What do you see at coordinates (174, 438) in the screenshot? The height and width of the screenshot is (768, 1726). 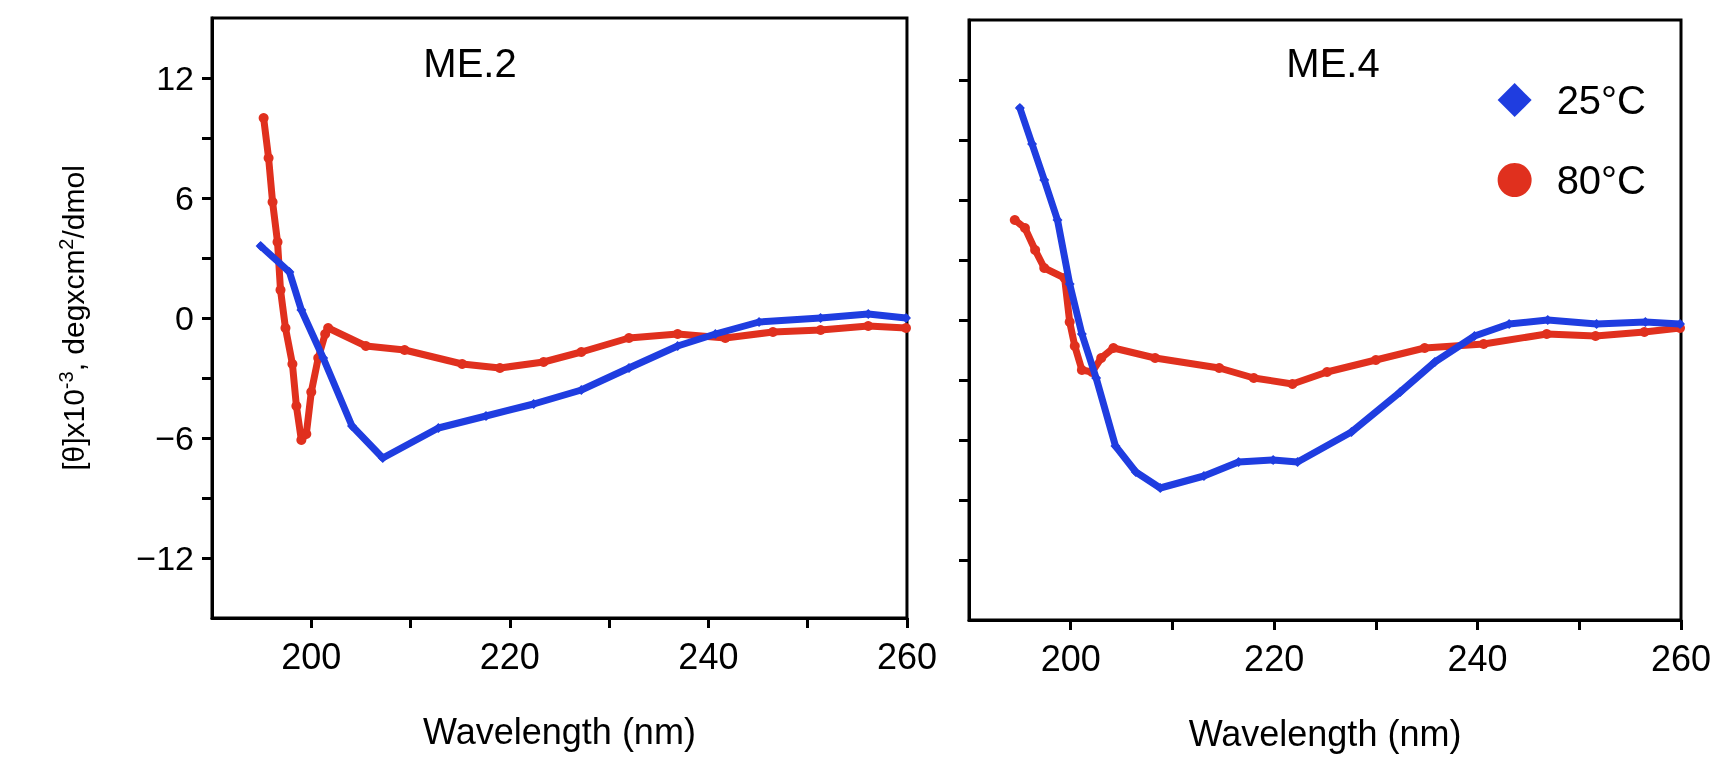 I see `y-tick-label: −6` at bounding box center [174, 438].